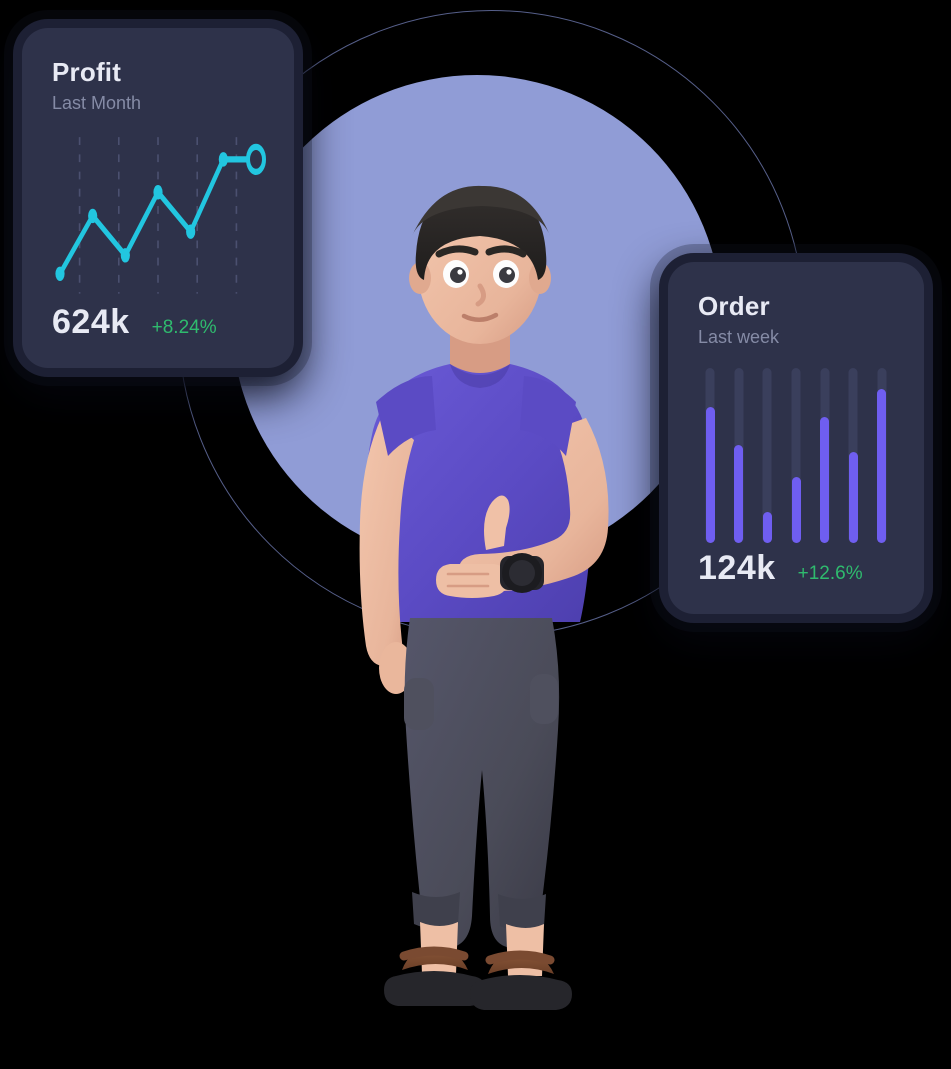 Image resolution: width=951 pixels, height=1069 pixels. I want to click on order-card: Order Last week 124k +12.6%, so click(796, 438).